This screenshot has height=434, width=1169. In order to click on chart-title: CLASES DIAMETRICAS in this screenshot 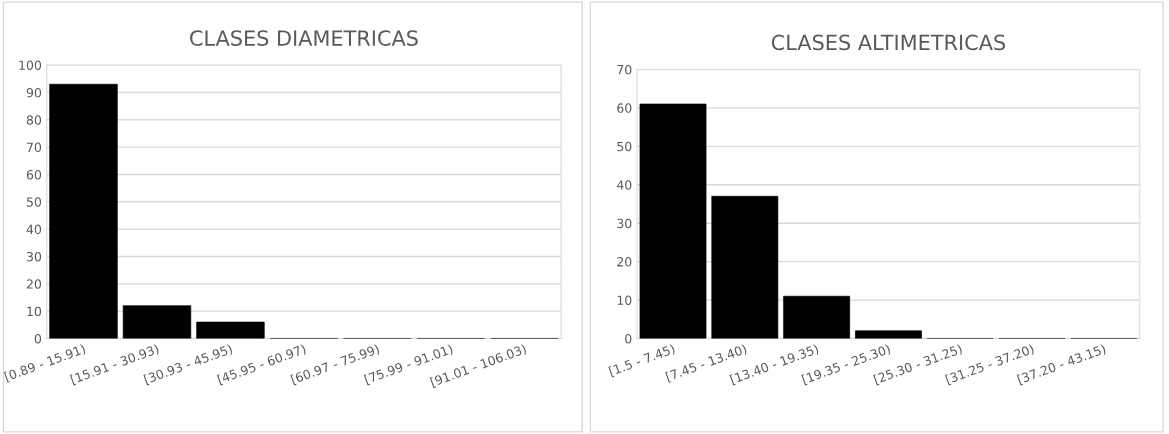, I will do `click(304, 38)`.